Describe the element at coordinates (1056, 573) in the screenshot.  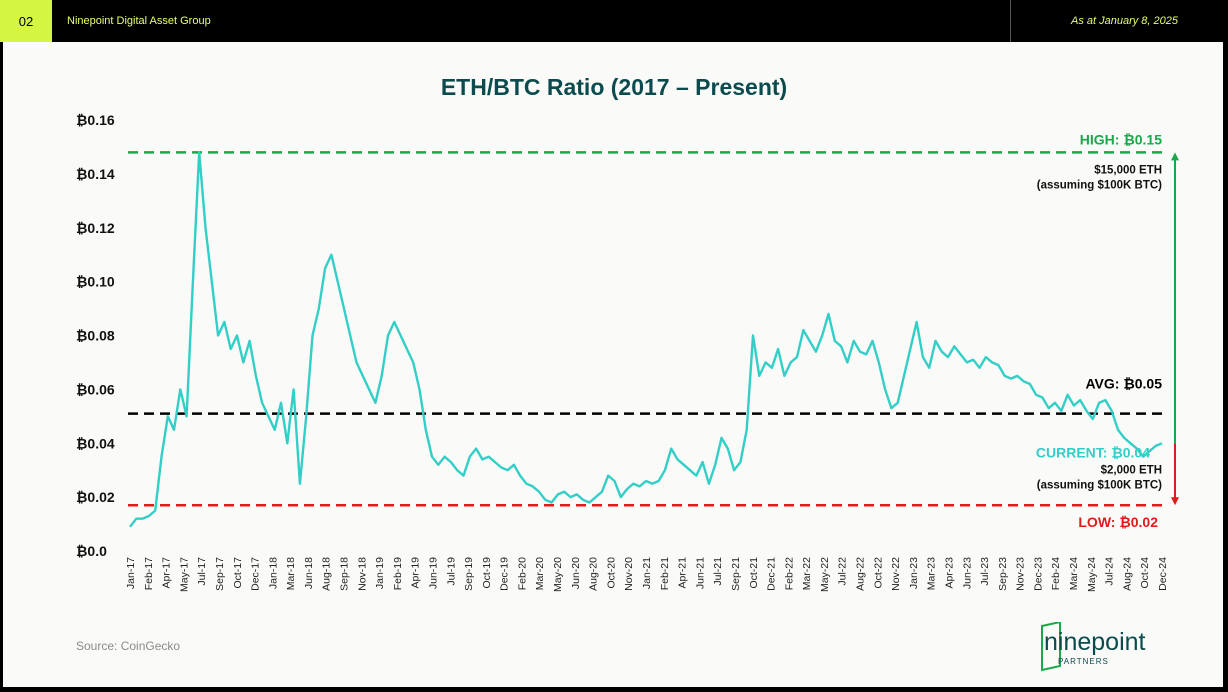
I see `x-tick-label: Feb-24` at that location.